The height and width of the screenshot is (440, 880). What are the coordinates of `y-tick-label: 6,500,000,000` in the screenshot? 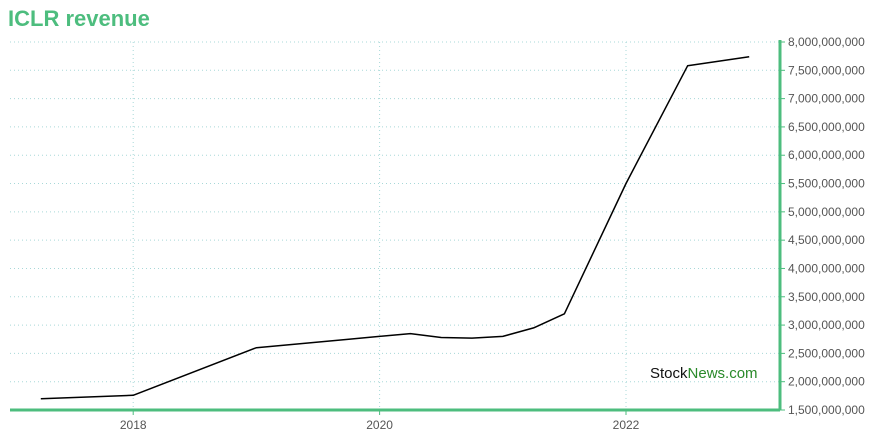 It's located at (826, 127).